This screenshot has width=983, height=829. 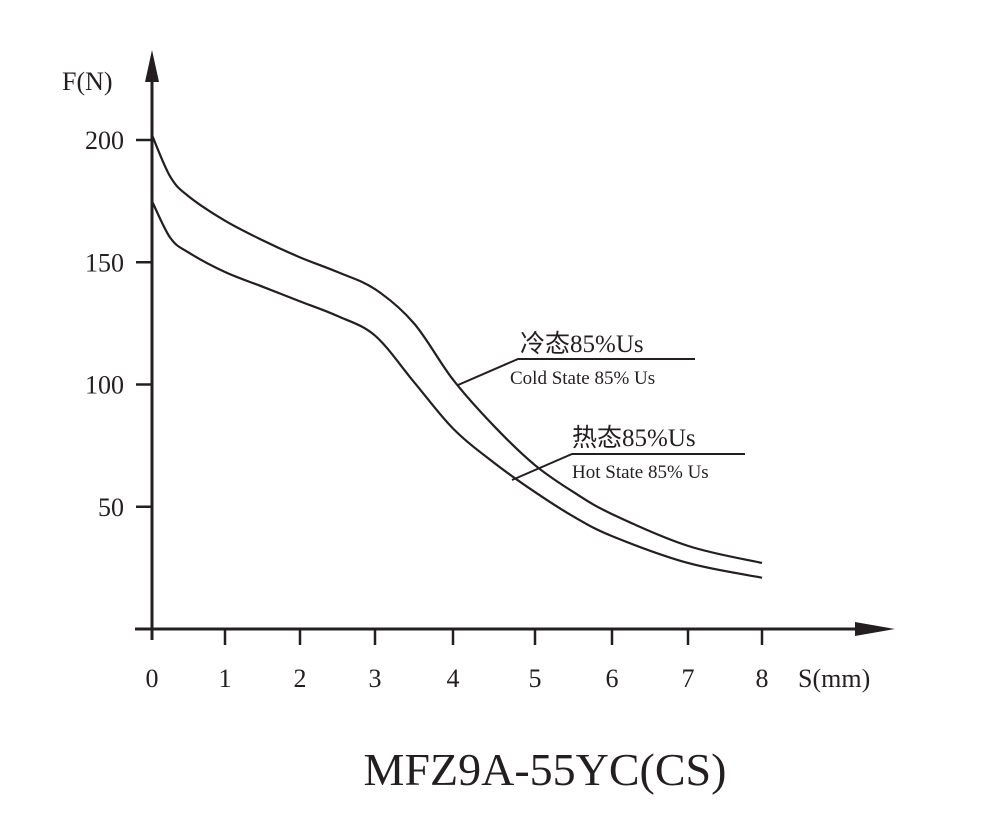 I want to click on y-tick-label: 150, so click(x=104, y=262).